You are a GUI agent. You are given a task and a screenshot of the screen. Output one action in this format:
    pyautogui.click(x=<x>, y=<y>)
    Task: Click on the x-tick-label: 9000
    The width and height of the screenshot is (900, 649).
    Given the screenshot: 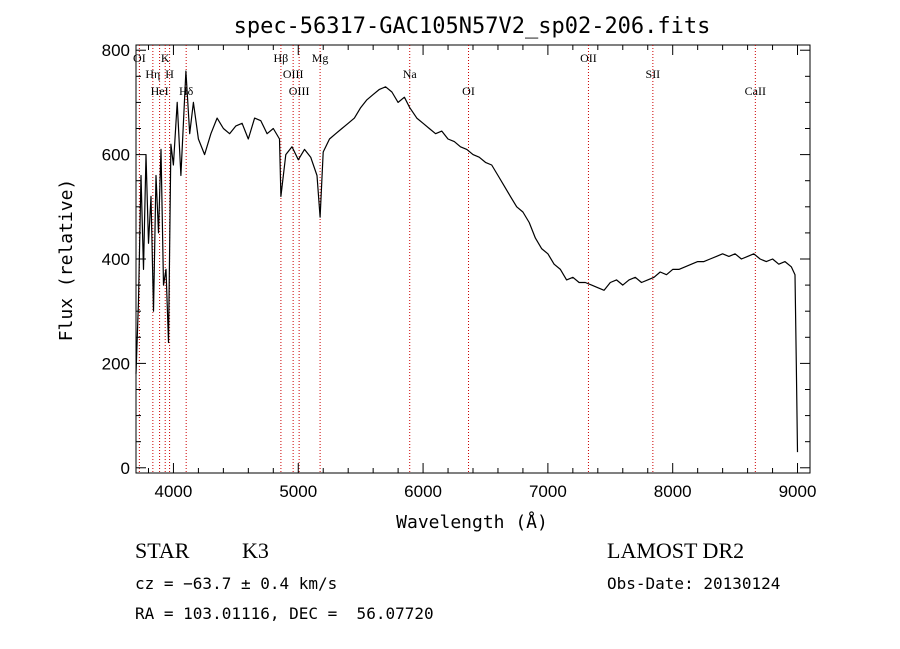 What is the action you would take?
    pyautogui.click(x=798, y=491)
    